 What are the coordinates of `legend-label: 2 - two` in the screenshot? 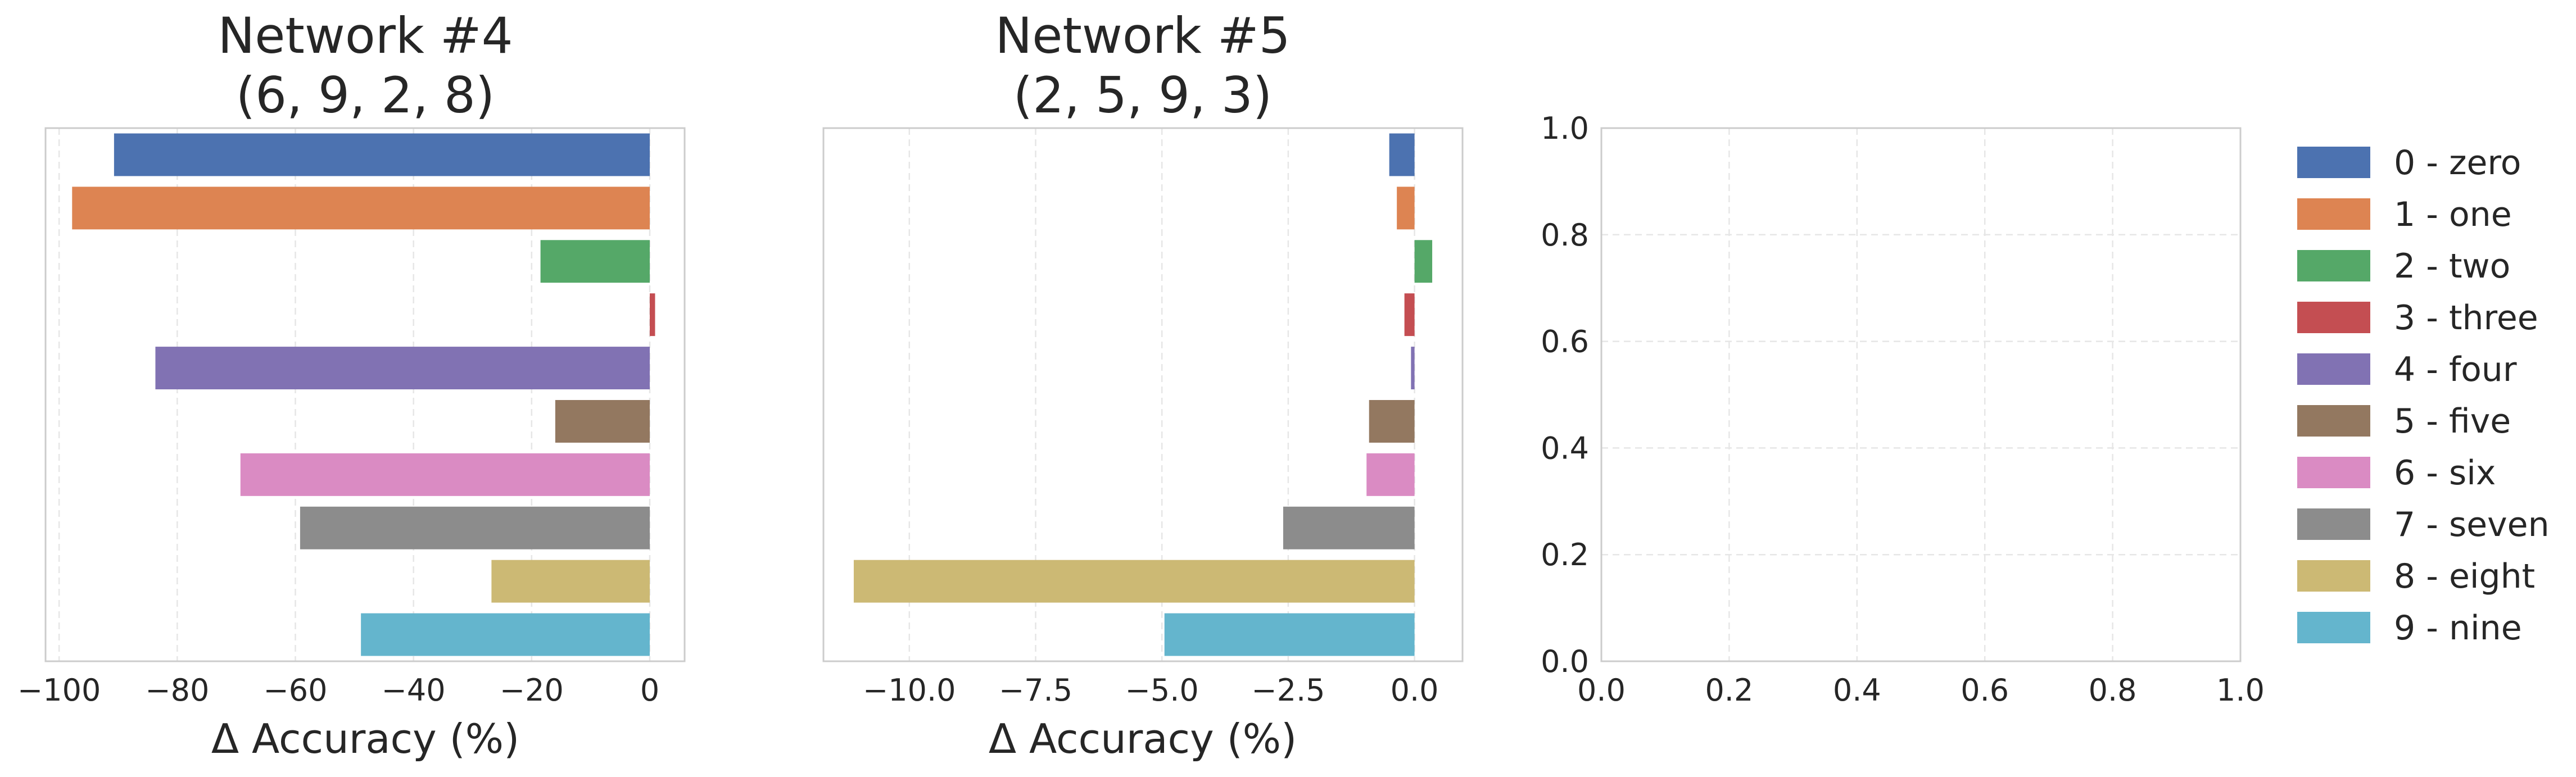 It's located at (2452, 266).